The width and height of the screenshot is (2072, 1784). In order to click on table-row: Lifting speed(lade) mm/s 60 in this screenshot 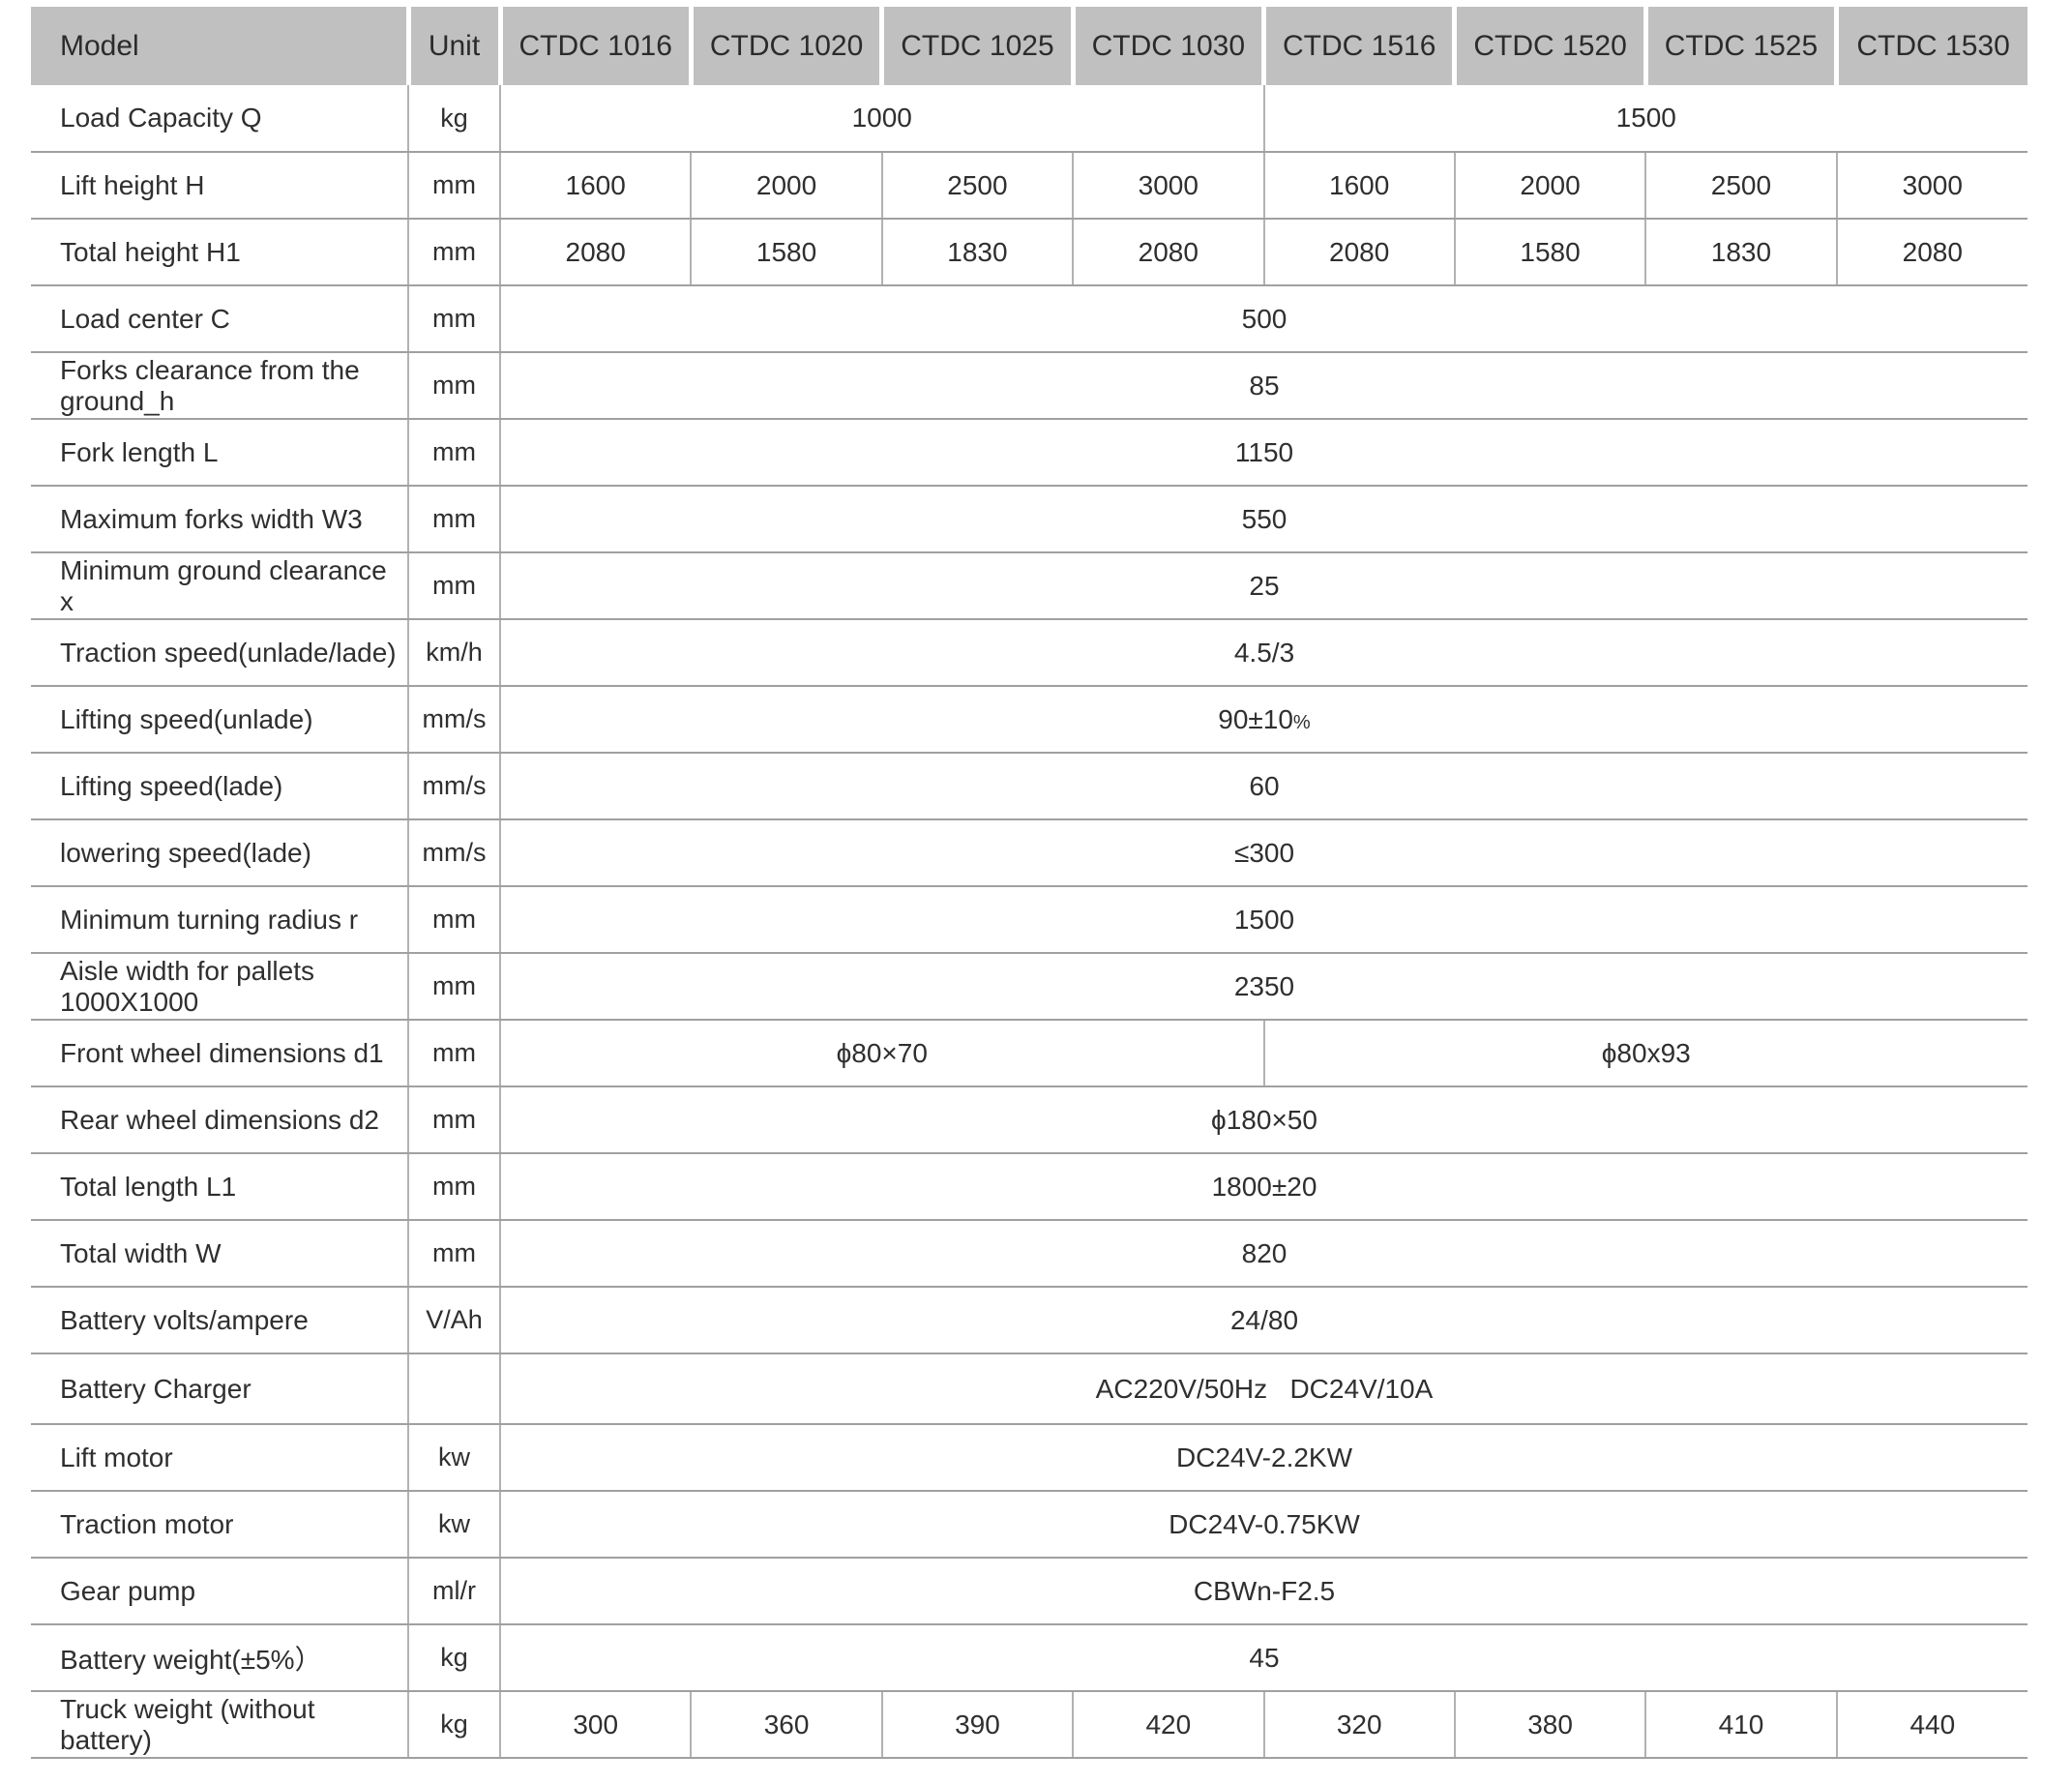, I will do `click(1029, 786)`.